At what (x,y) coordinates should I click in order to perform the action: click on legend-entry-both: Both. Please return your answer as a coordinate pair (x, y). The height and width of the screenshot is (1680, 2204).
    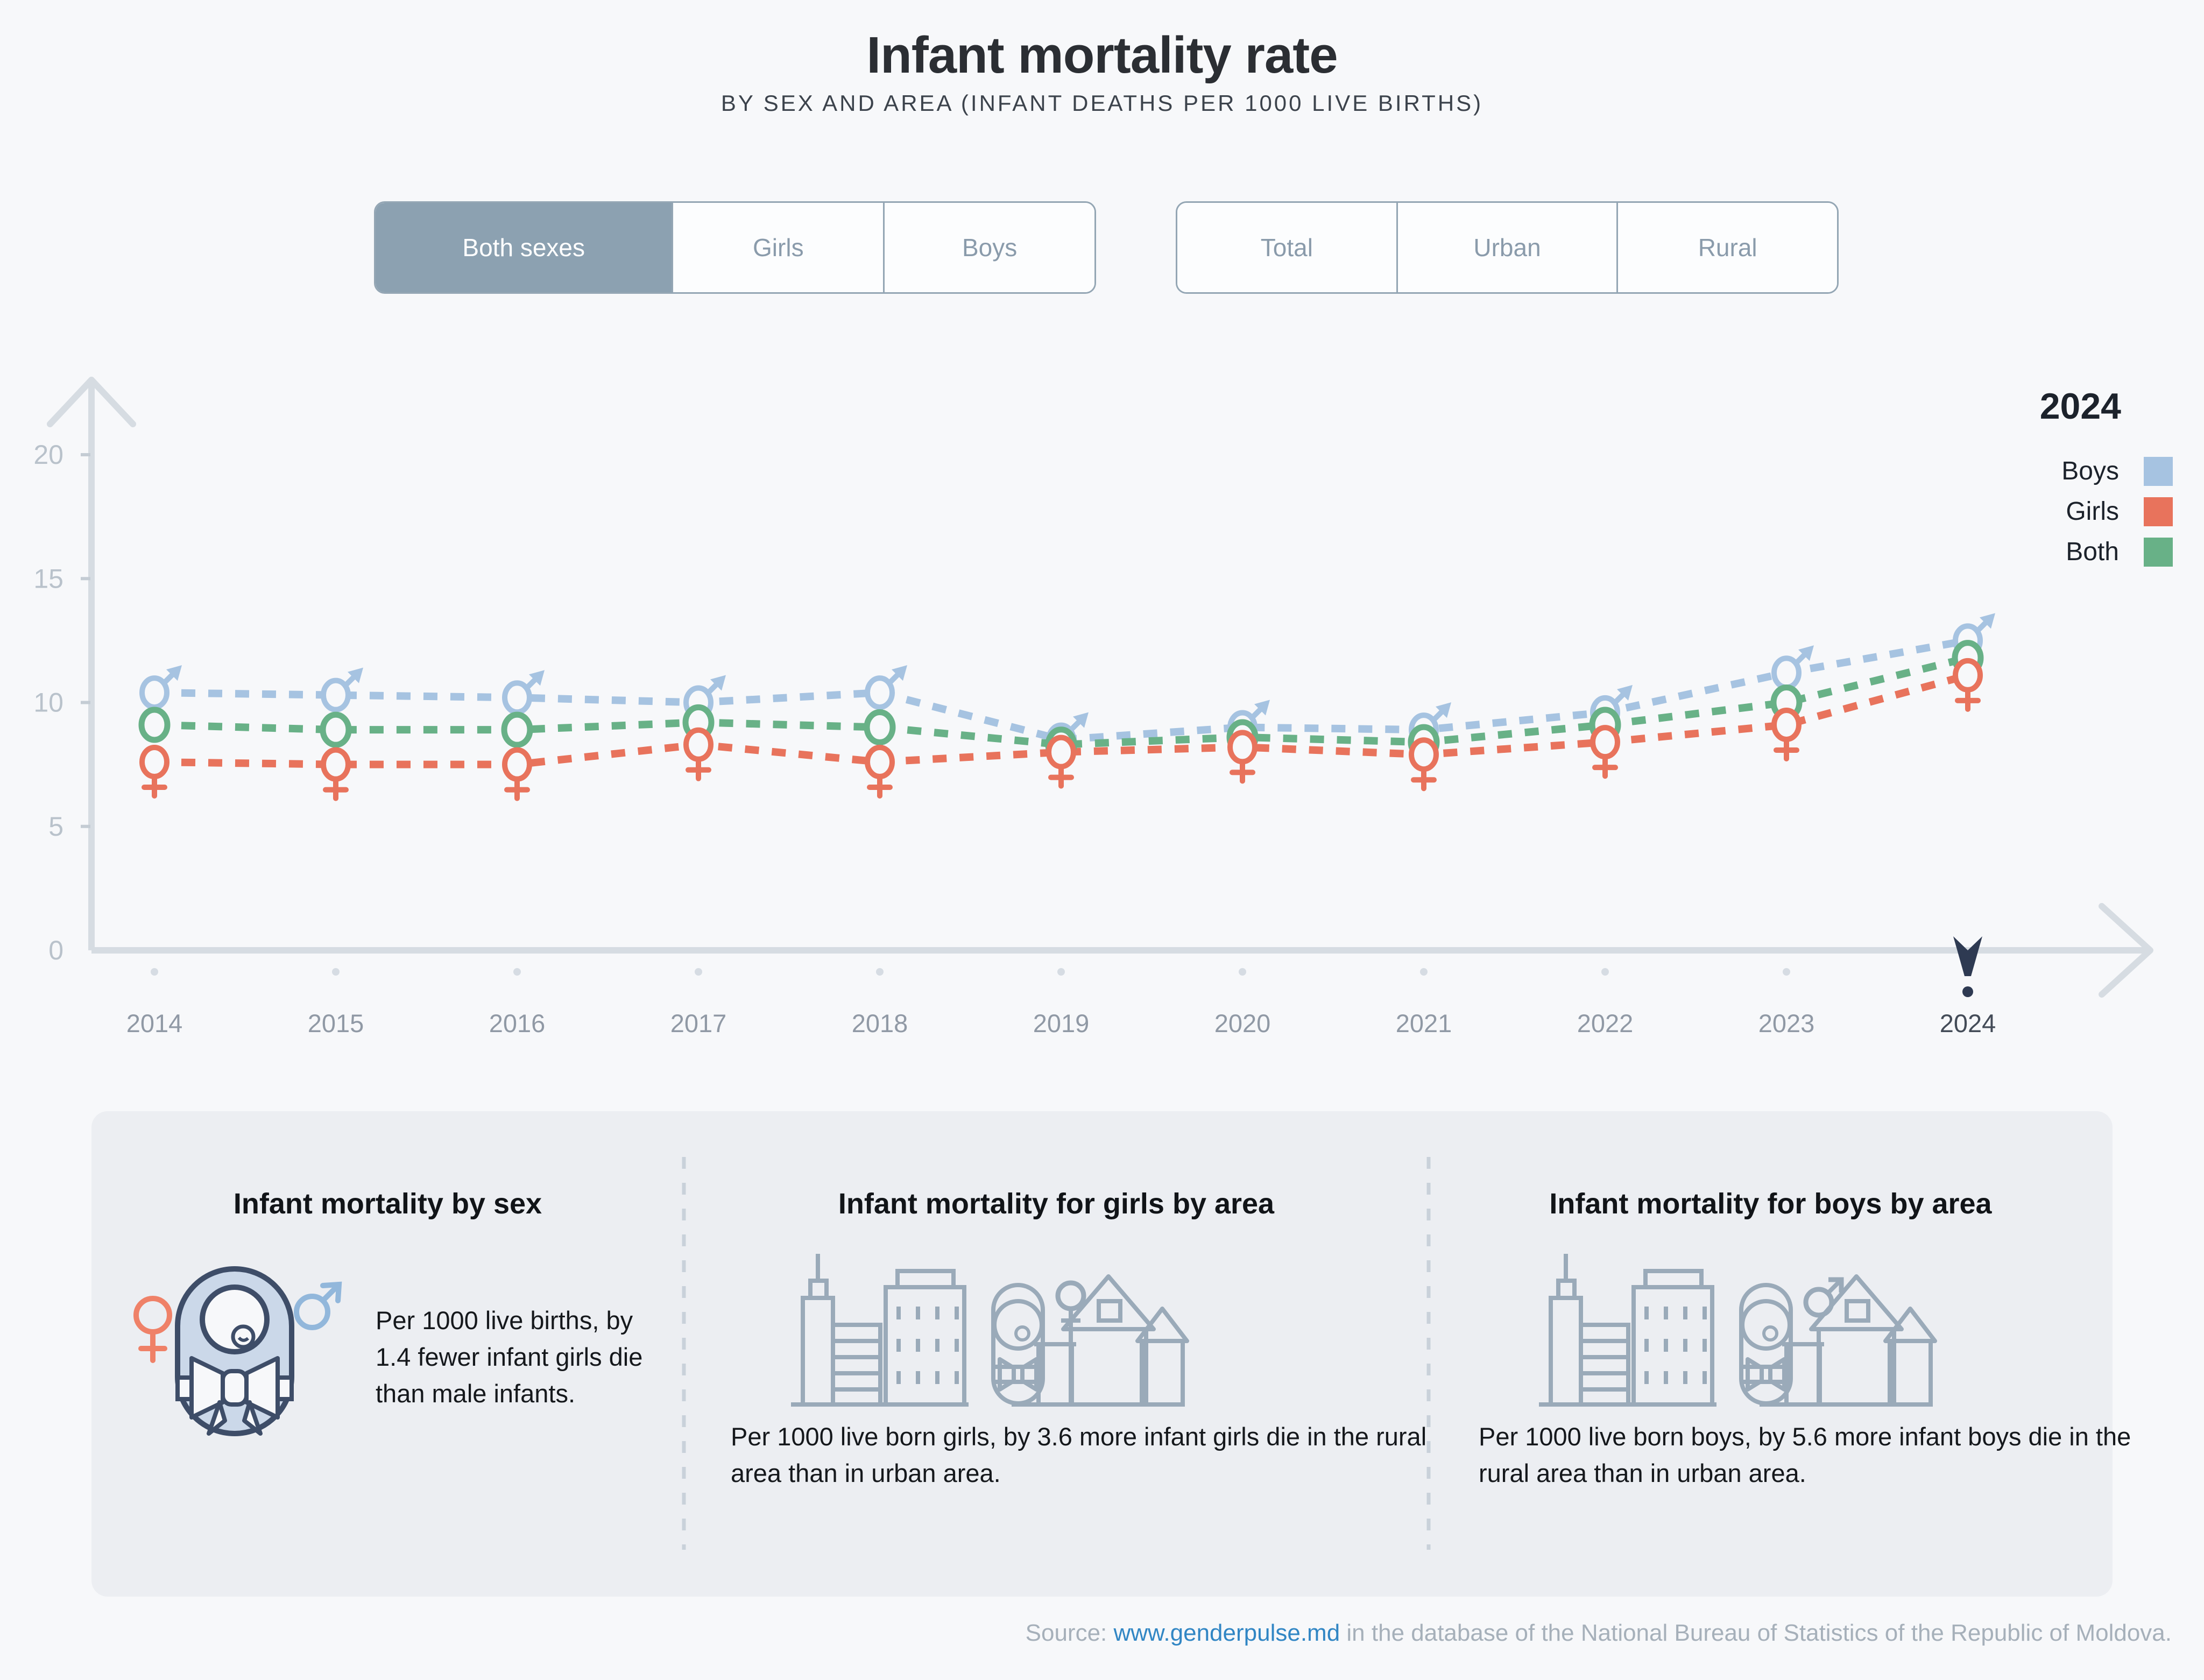
    Looking at the image, I should click on (2057, 552).